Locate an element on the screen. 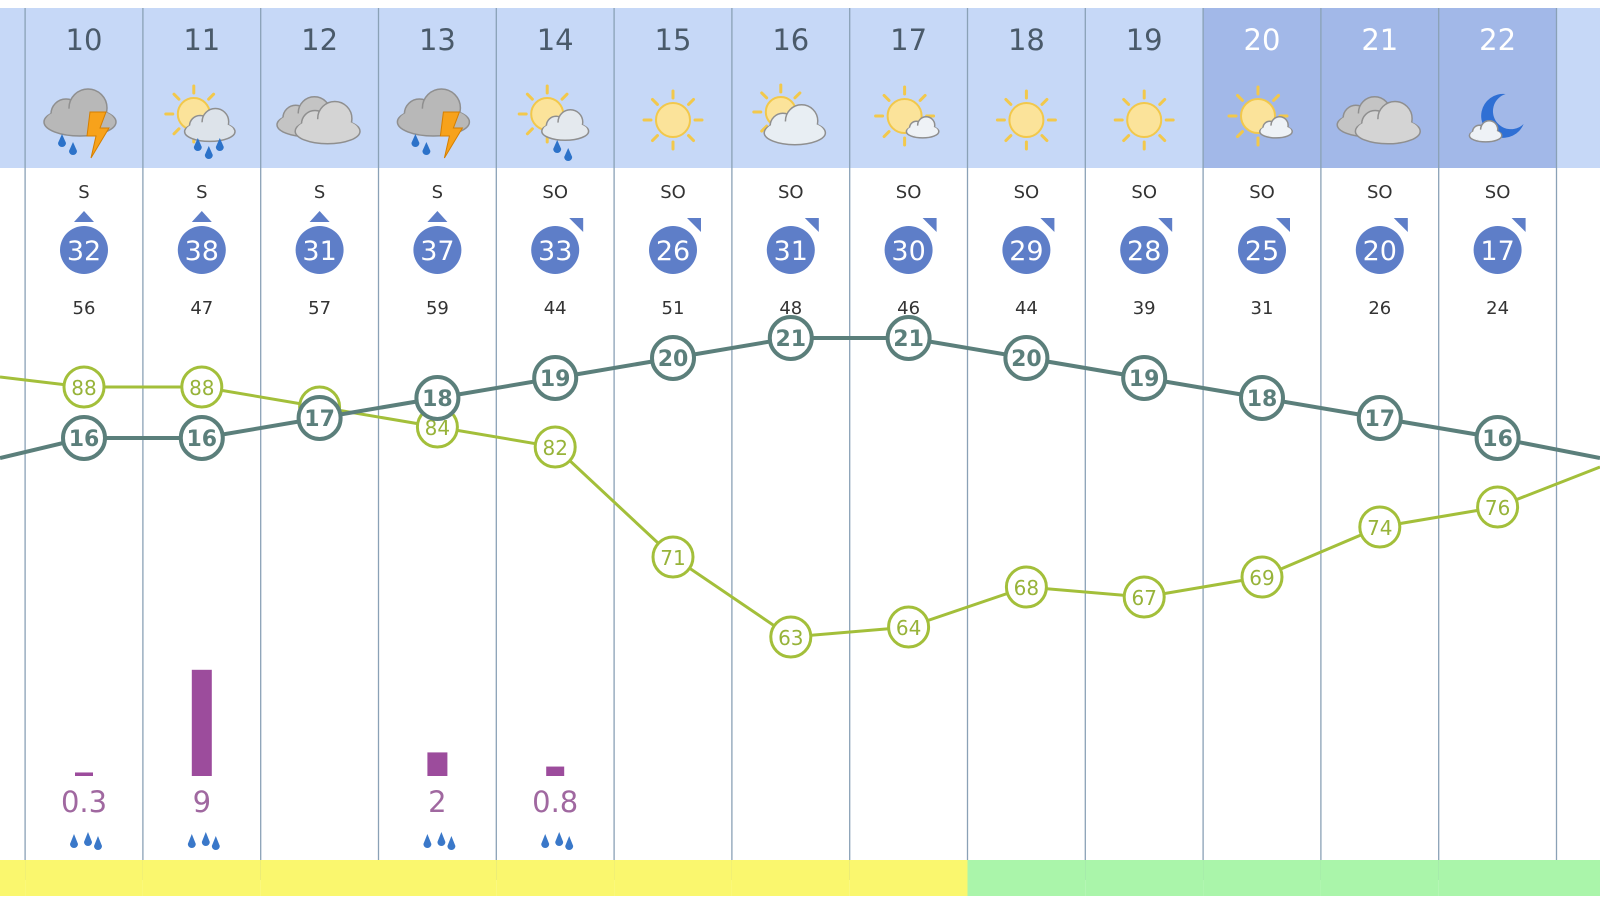 The width and height of the screenshot is (1600, 900). status-band is located at coordinates (800, 878).